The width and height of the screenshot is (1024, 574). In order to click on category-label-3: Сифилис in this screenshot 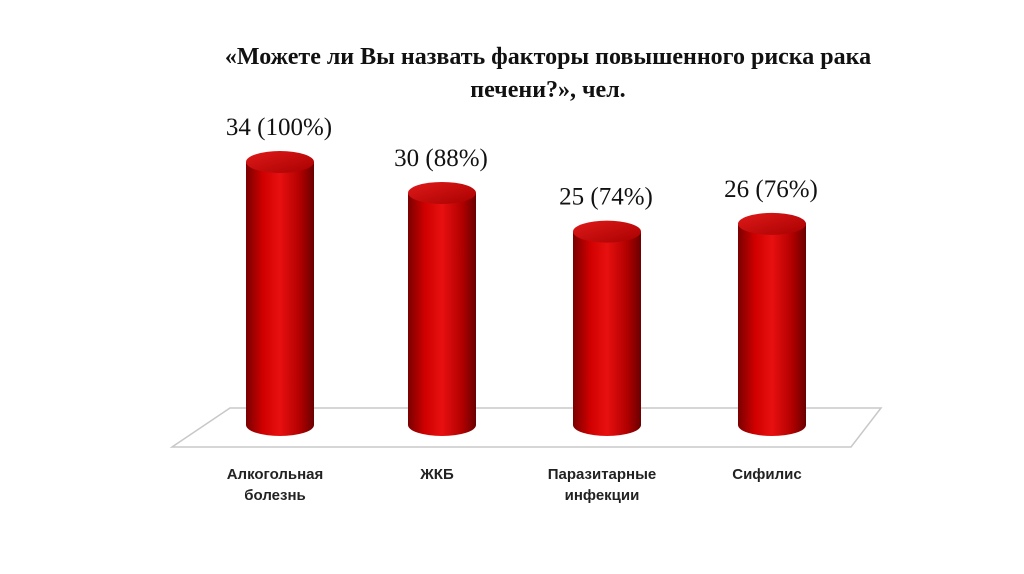, I will do `click(767, 474)`.